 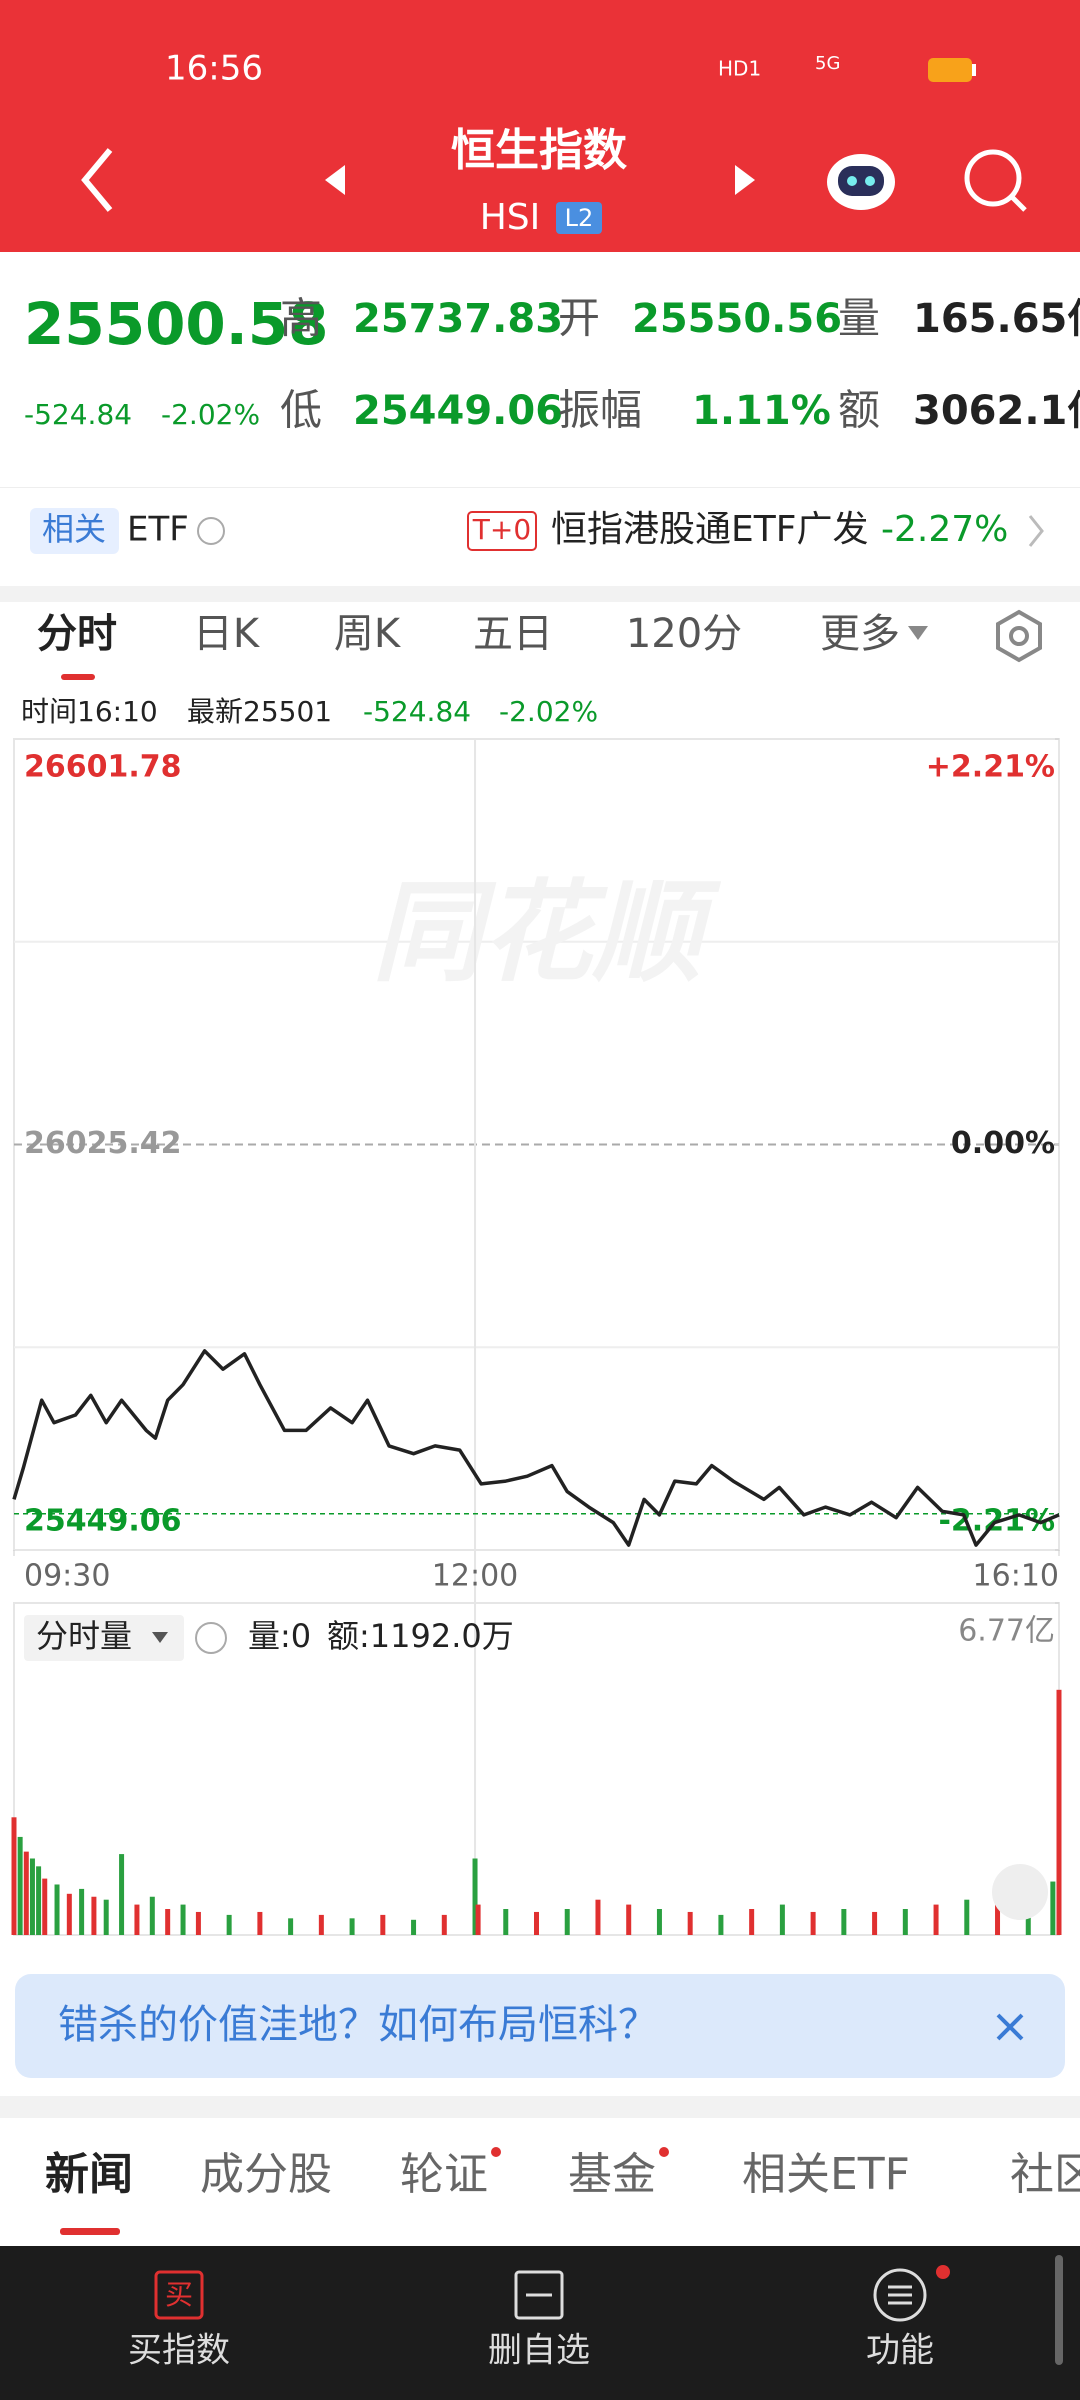 What do you see at coordinates (944, 529) in the screenshot?
I see `etf-change: -2.27%` at bounding box center [944, 529].